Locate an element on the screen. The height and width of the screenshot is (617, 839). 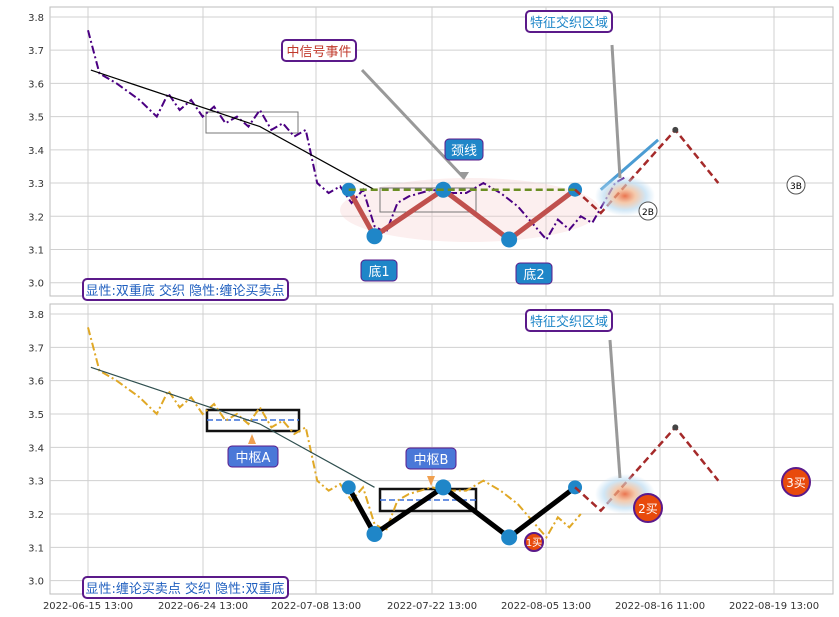
top-y-tick-label: 3.3 is located at coordinates (36, 184).